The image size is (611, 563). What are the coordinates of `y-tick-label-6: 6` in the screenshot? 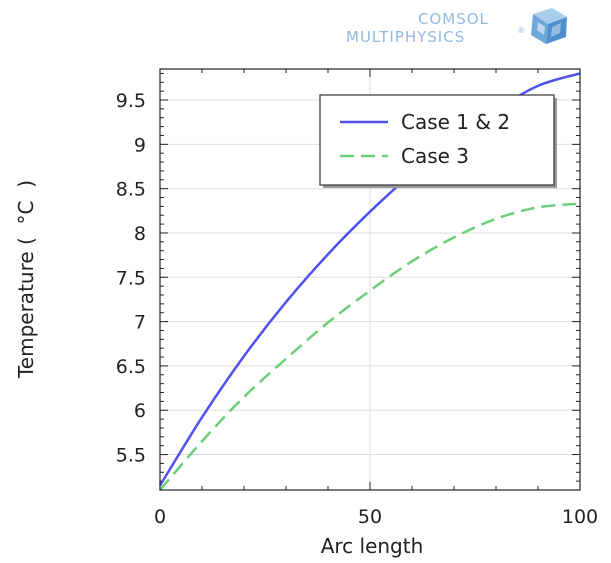 It's located at (140, 411).